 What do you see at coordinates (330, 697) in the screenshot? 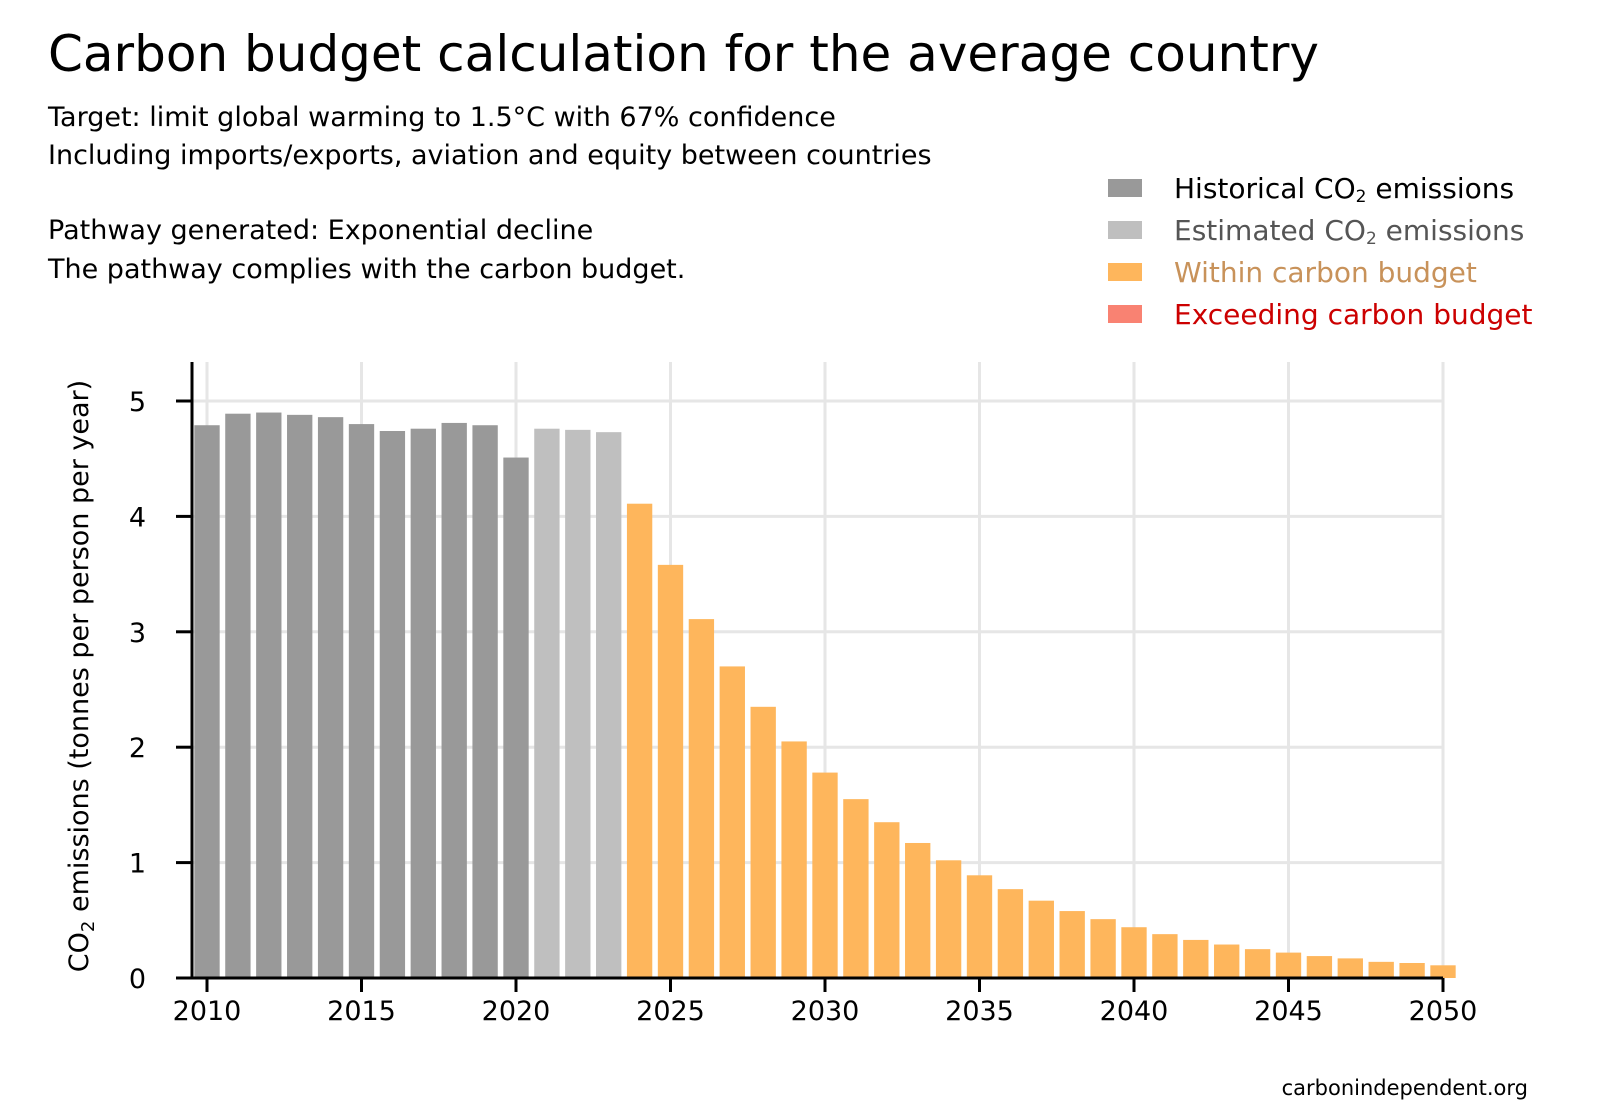
I see `bar-2014` at bounding box center [330, 697].